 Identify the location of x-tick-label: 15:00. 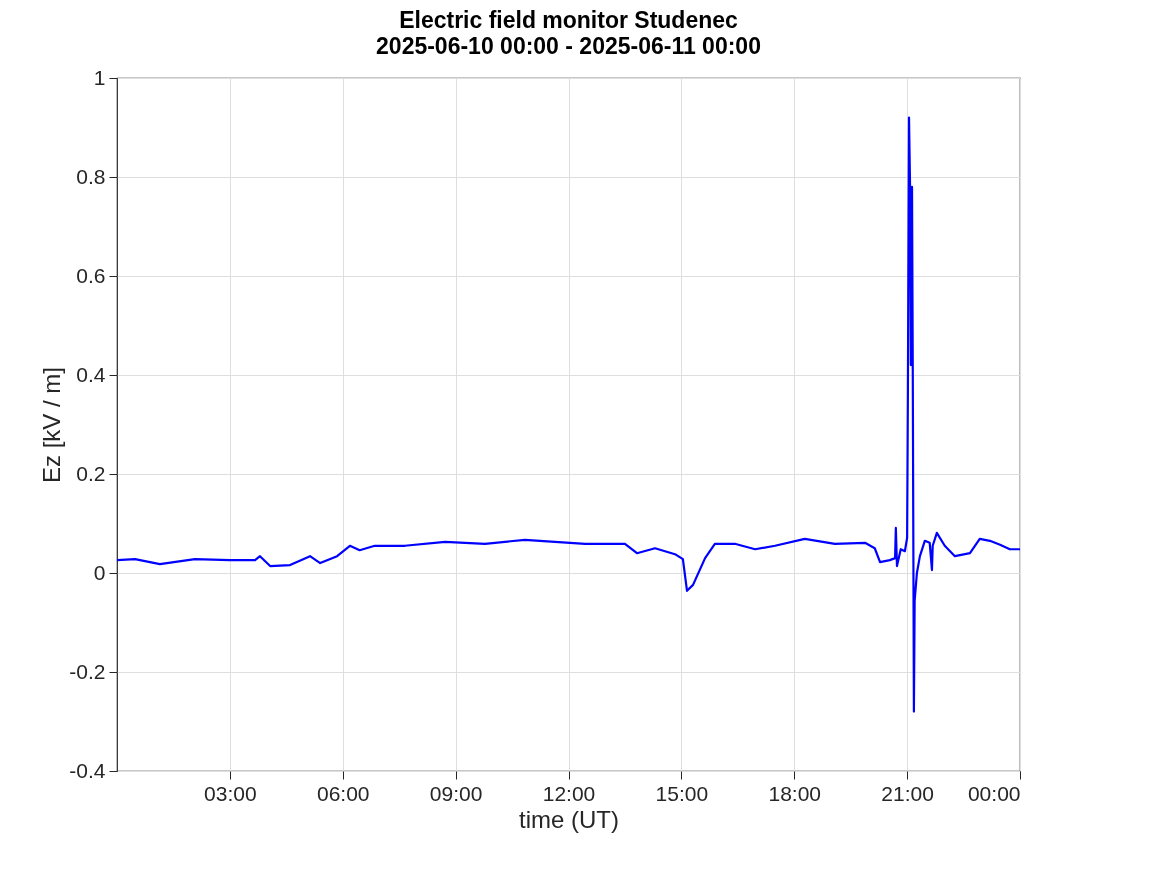
(682, 793).